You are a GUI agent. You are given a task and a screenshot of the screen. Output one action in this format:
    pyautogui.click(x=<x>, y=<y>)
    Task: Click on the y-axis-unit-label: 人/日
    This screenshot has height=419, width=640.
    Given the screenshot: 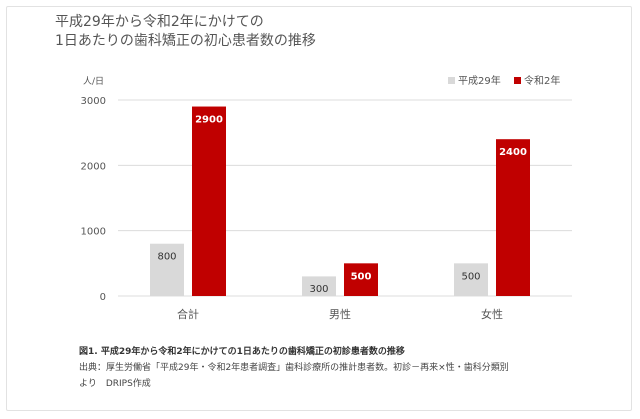 What is the action you would take?
    pyautogui.click(x=93, y=81)
    